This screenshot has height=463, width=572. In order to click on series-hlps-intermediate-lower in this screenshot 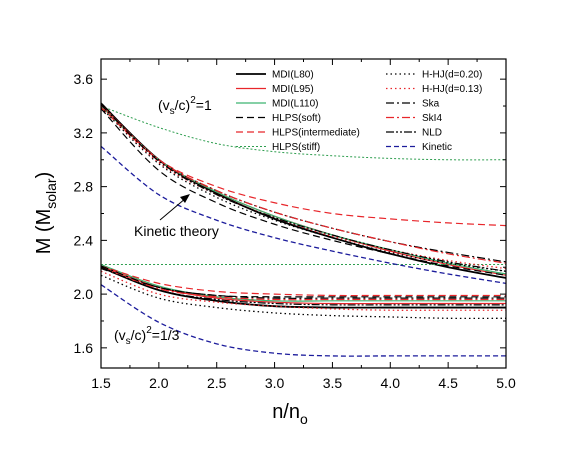, I will do `click(303, 281)`.